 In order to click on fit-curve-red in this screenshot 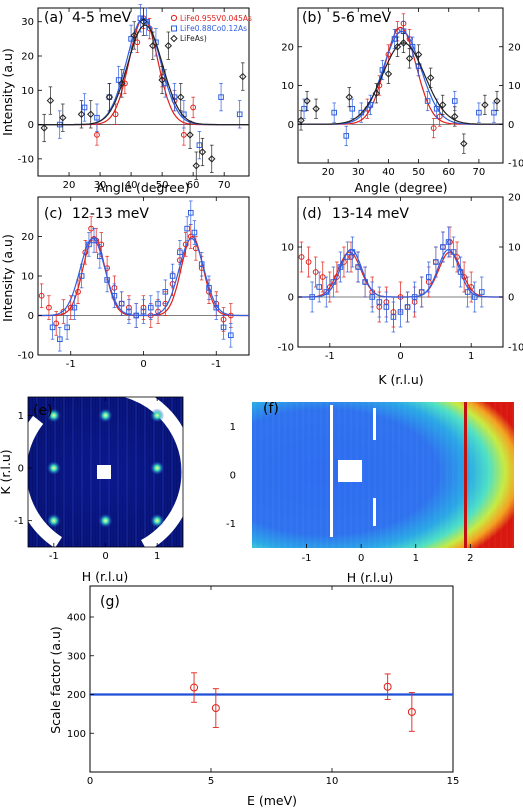, I will do `click(400, 75)`.